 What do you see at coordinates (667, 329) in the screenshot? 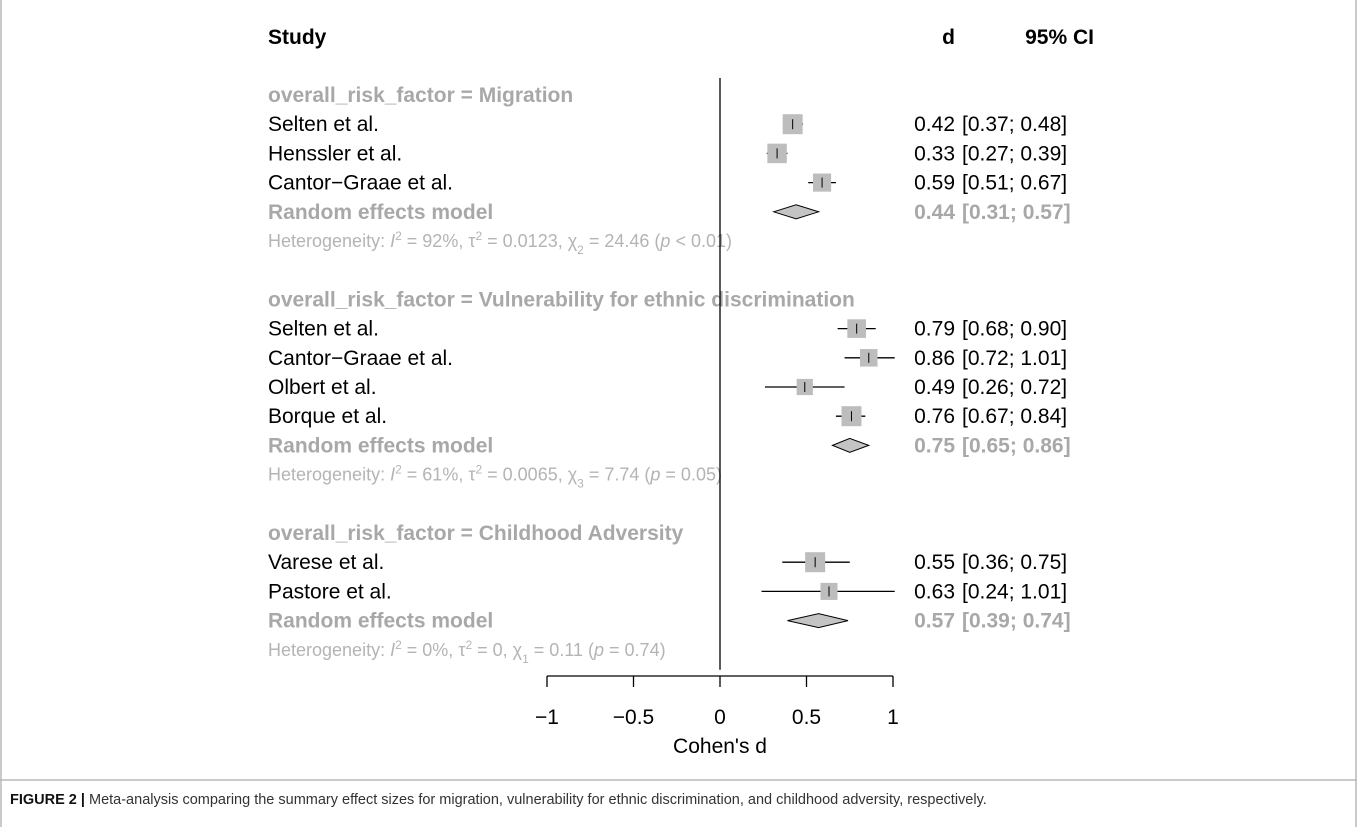
I see `study-row: Selten et al. 0.79 [0.68; 0.90]` at bounding box center [667, 329].